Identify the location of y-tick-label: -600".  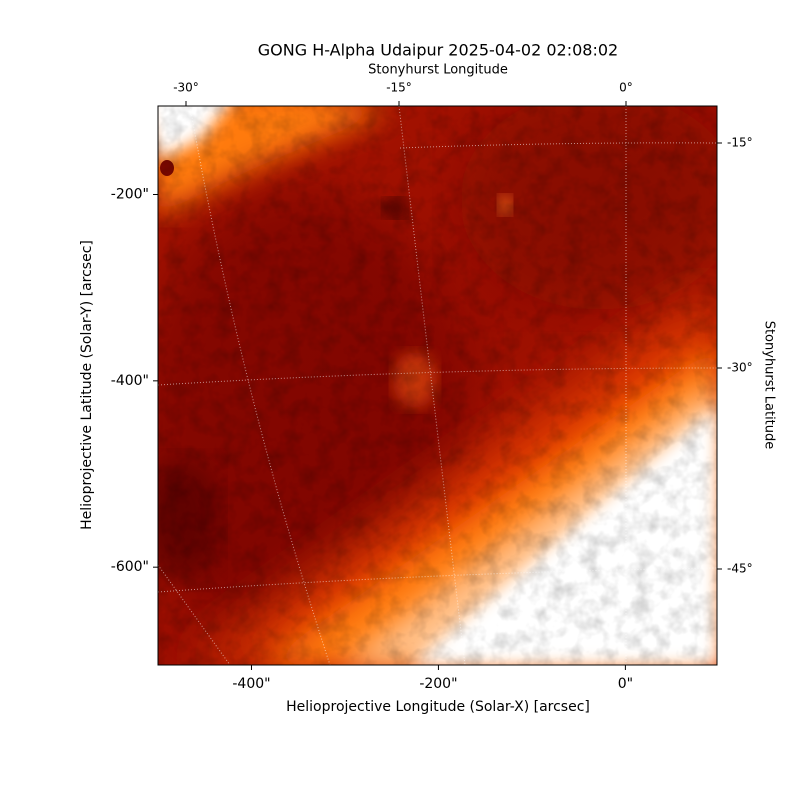
(130, 567).